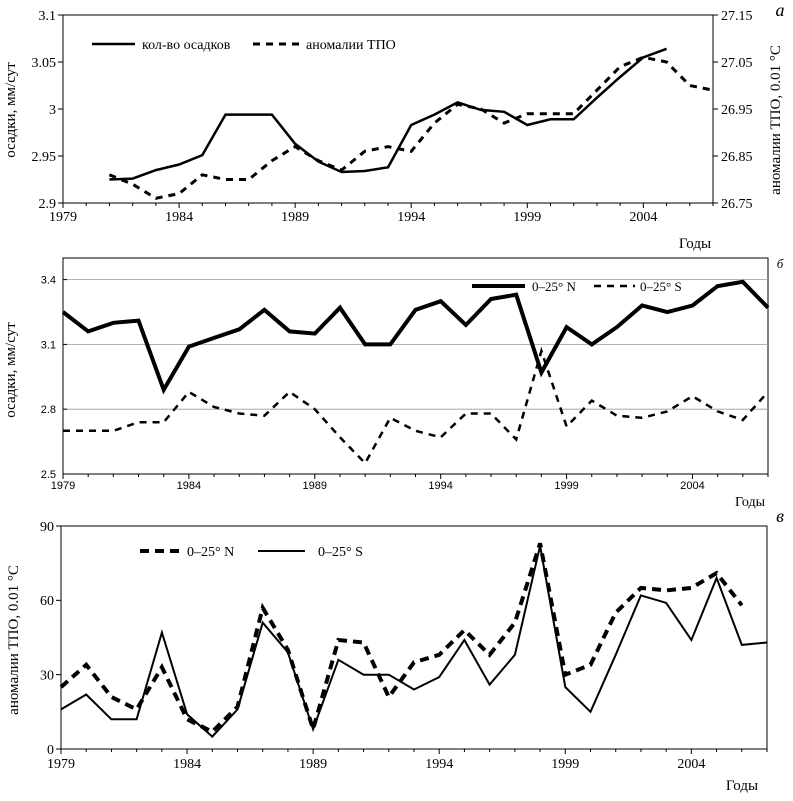 This screenshot has width=793, height=801. I want to click on panel-a-y-right-tick-label: 26.75, so click(737, 204).